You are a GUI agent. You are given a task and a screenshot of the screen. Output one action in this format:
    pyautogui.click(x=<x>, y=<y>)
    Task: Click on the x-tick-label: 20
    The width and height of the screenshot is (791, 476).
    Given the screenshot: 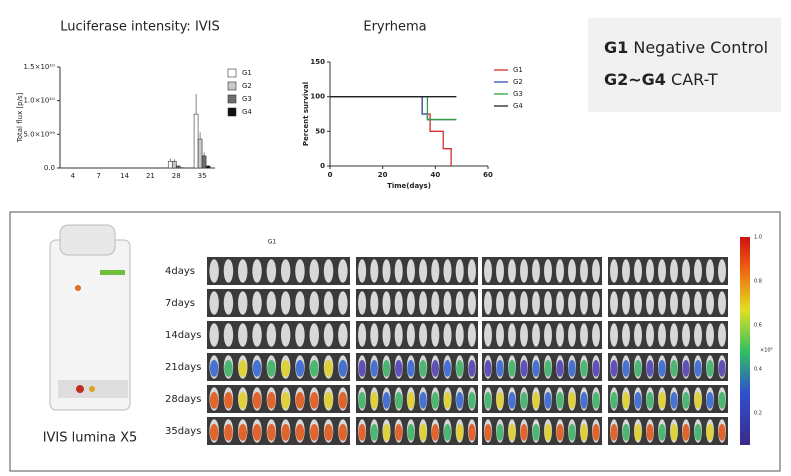 What is the action you would take?
    pyautogui.click(x=383, y=175)
    